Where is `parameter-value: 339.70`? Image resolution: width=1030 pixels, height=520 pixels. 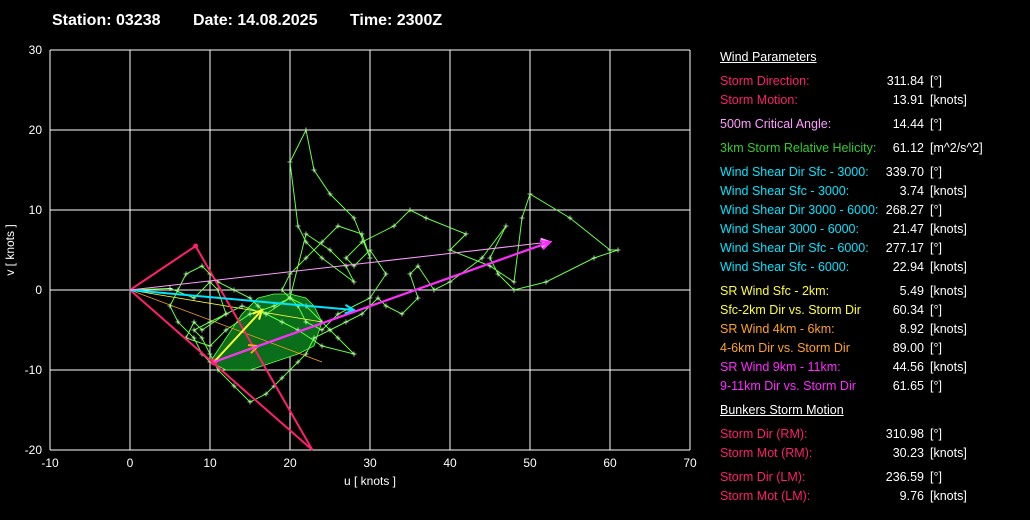 parameter-value: 339.70 is located at coordinates (904, 172).